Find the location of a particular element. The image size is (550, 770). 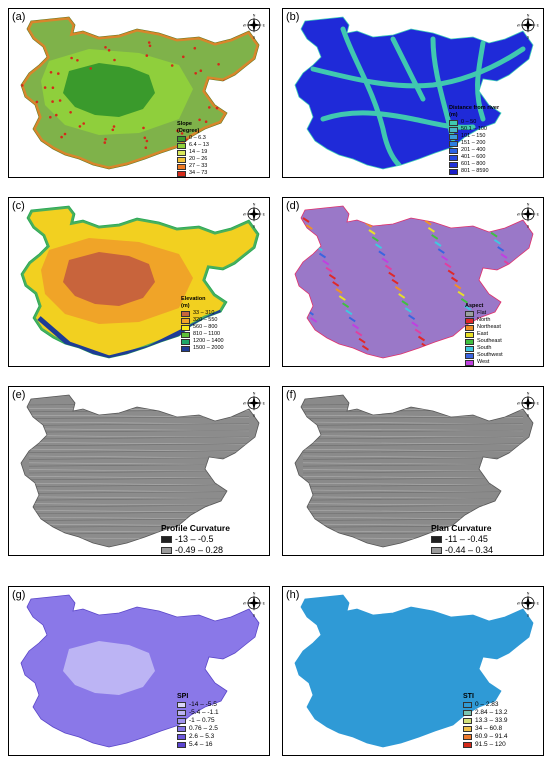

legend-item: Southwest is located at coordinates (484, 355).